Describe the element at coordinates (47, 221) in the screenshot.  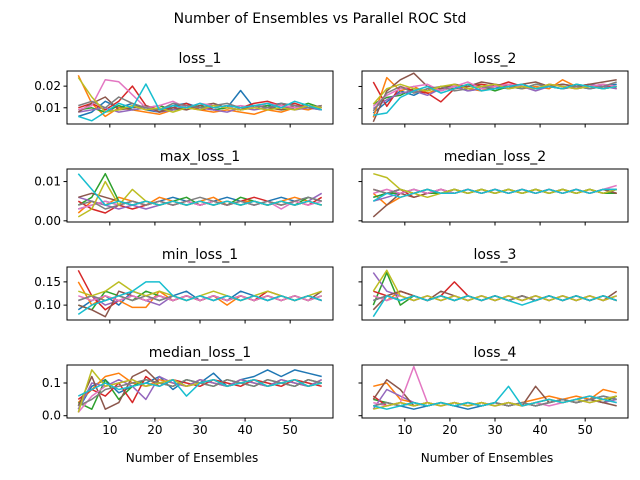
I see `y-tick-label: 0.00` at that location.